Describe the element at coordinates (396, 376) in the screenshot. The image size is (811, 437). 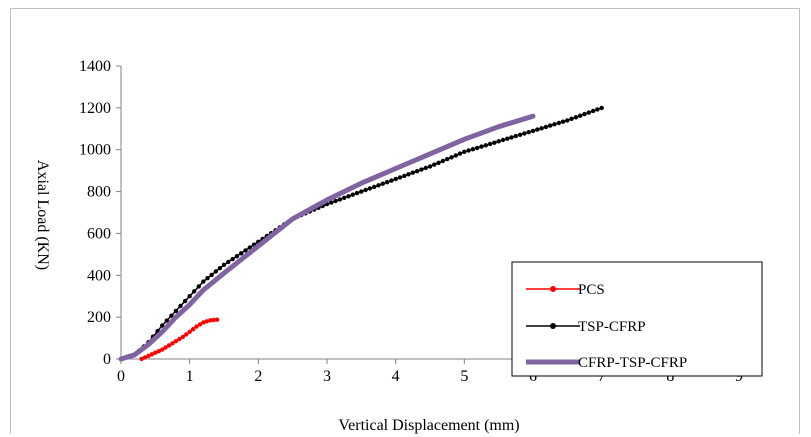
I see `x-tick-label: 4` at that location.